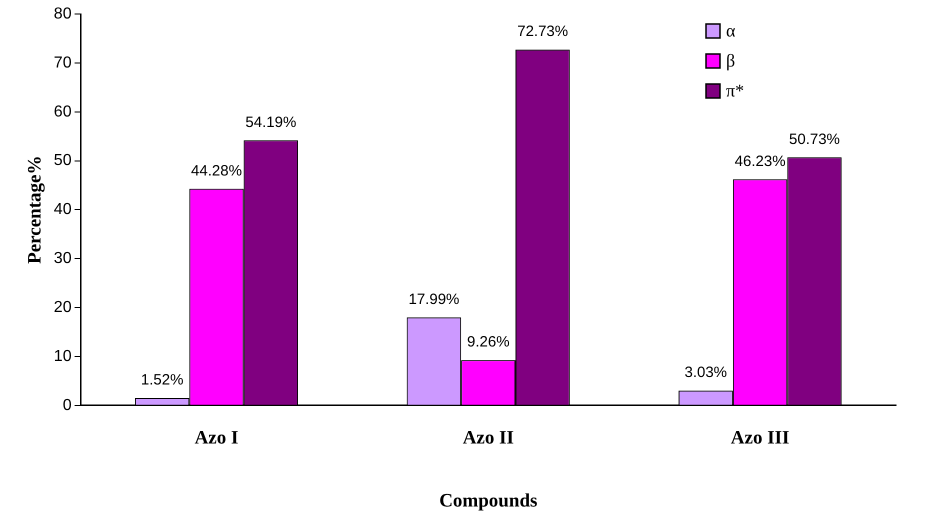 The height and width of the screenshot is (521, 926). I want to click on y-tick-label: 20, so click(63, 307).